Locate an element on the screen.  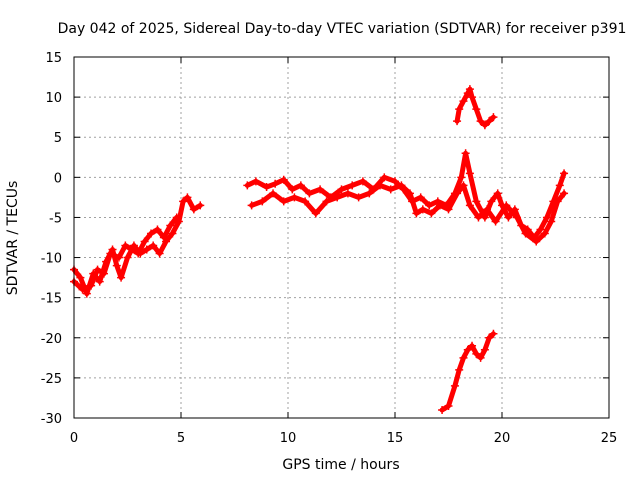
x-tick-label: 25 is located at coordinates (609, 438).